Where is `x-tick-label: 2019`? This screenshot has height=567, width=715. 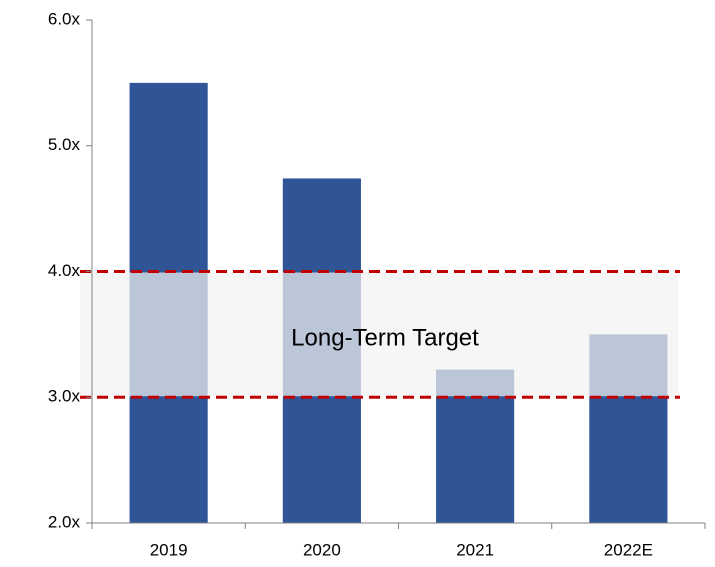
x-tick-label: 2019 is located at coordinates (169, 549).